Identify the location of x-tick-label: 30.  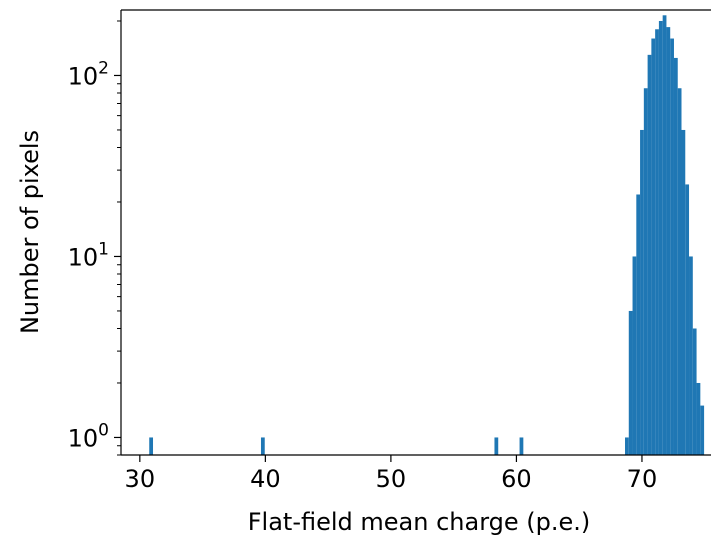
(140, 479).